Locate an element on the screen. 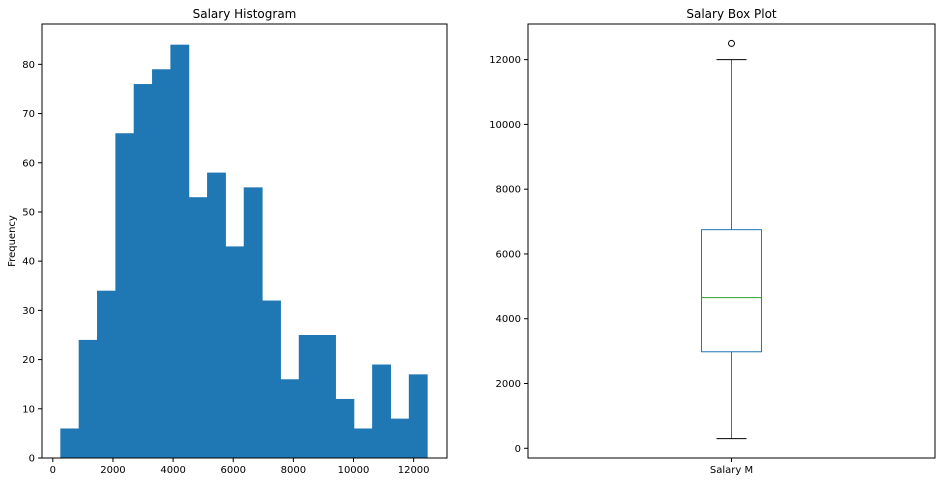 This screenshot has height=482, width=940. y-tick-label: 50 is located at coordinates (28, 212).